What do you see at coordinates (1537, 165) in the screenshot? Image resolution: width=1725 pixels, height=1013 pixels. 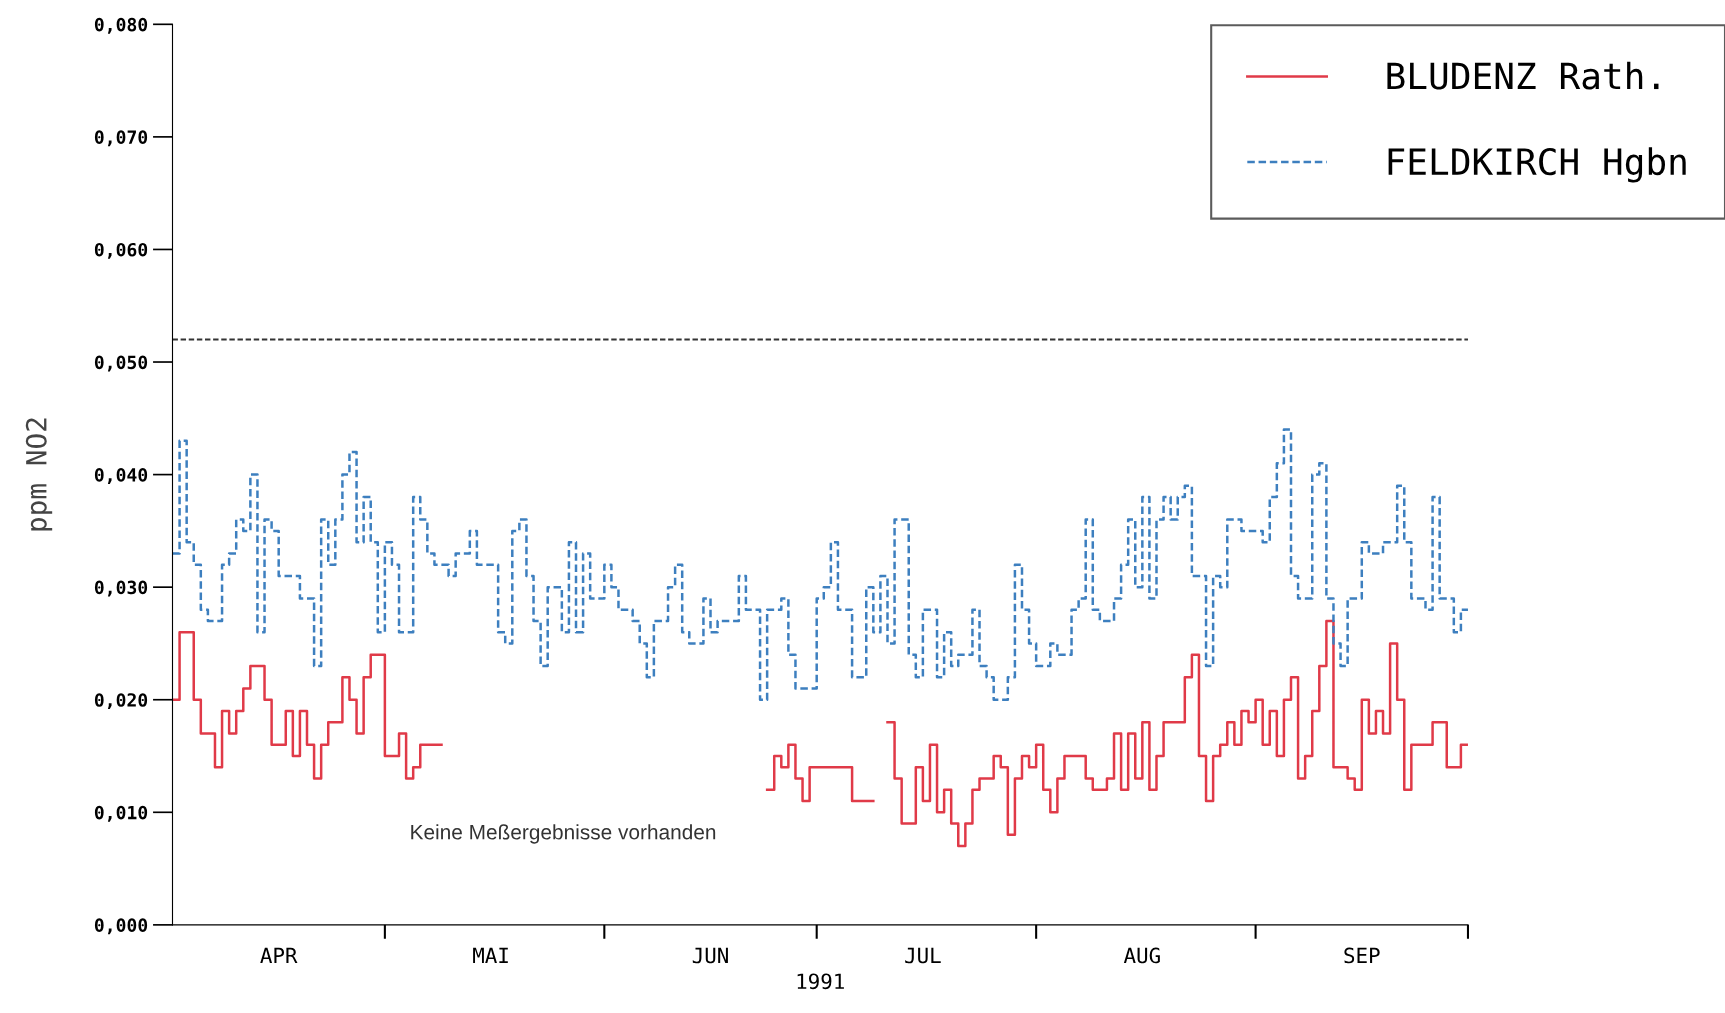 I see `legend-label: FELDKIRCH Hgbn` at bounding box center [1537, 165].